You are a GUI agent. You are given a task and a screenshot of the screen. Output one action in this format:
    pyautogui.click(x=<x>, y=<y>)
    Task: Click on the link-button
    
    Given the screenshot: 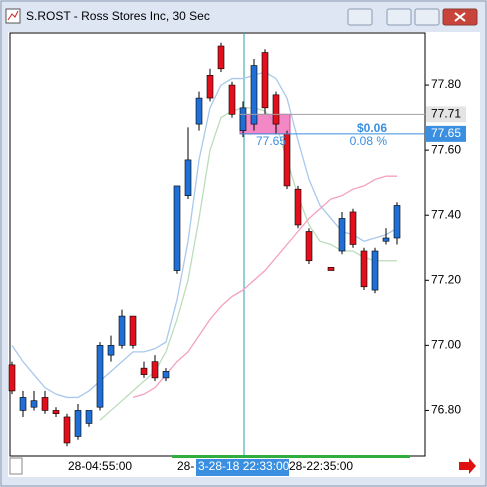 What is the action you would take?
    pyautogui.click(x=360, y=17)
    